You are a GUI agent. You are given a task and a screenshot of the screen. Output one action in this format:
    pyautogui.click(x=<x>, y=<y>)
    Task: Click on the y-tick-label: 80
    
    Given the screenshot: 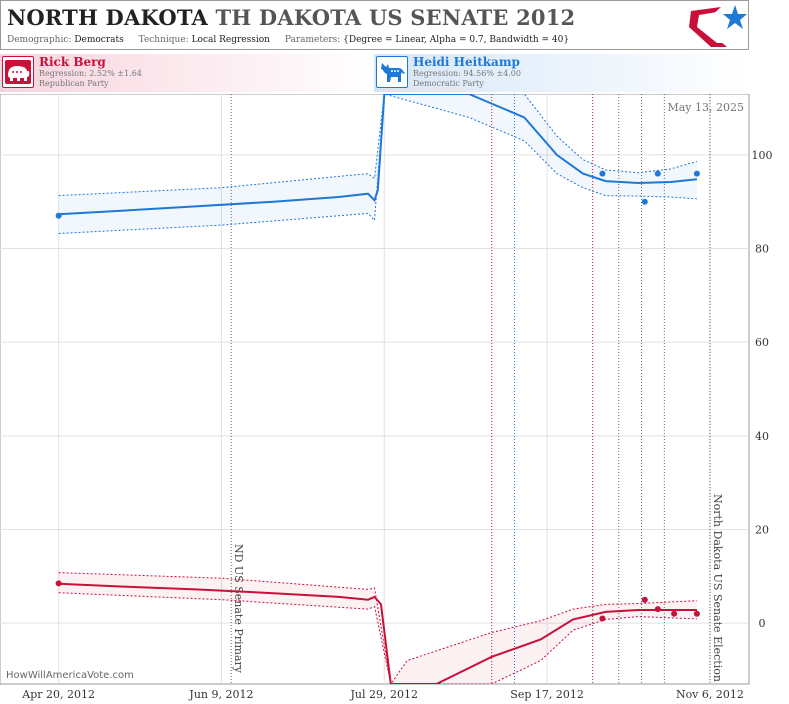 What is the action you would take?
    pyautogui.click(x=762, y=249)
    